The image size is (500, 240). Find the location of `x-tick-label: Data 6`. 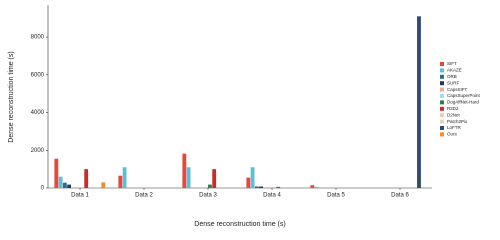

x-tick-label: Data 6 is located at coordinates (400, 196).